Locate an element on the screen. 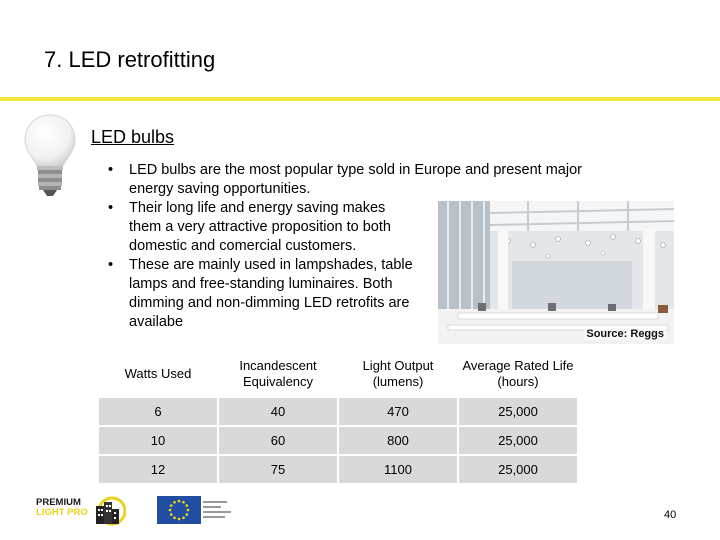 This screenshot has height=540, width=720. led-bulb-icon is located at coordinates (50, 155).